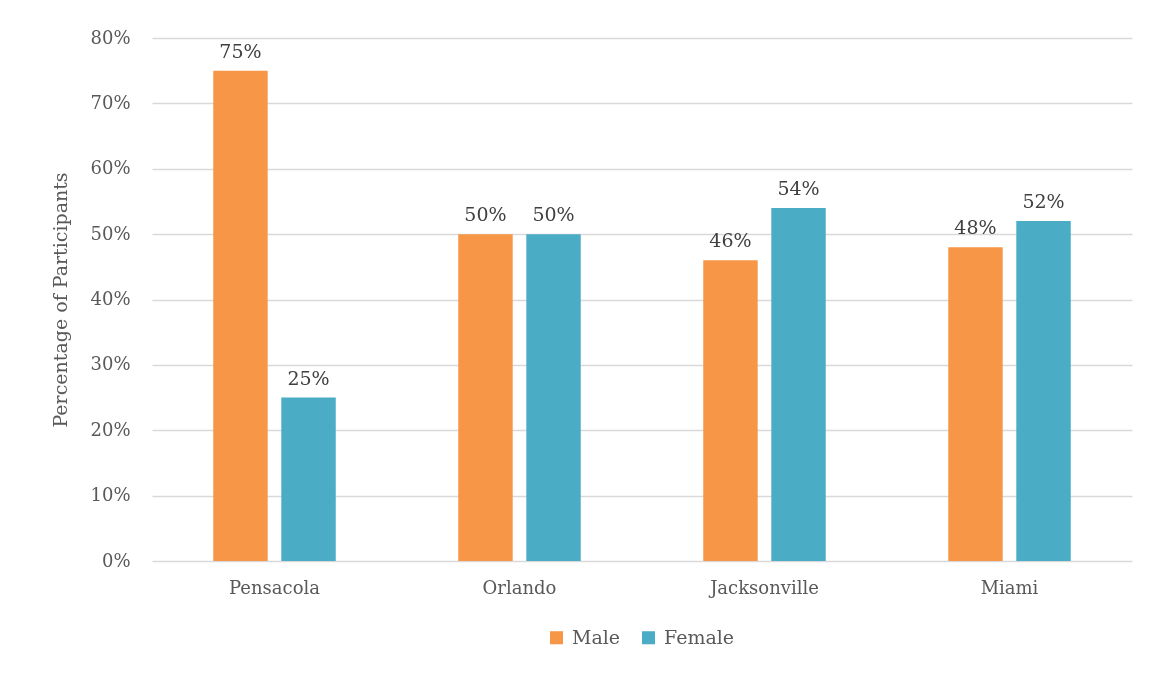 This screenshot has height=674, width=1149. What do you see at coordinates (699, 636) in the screenshot?
I see `legend-label: Female` at bounding box center [699, 636].